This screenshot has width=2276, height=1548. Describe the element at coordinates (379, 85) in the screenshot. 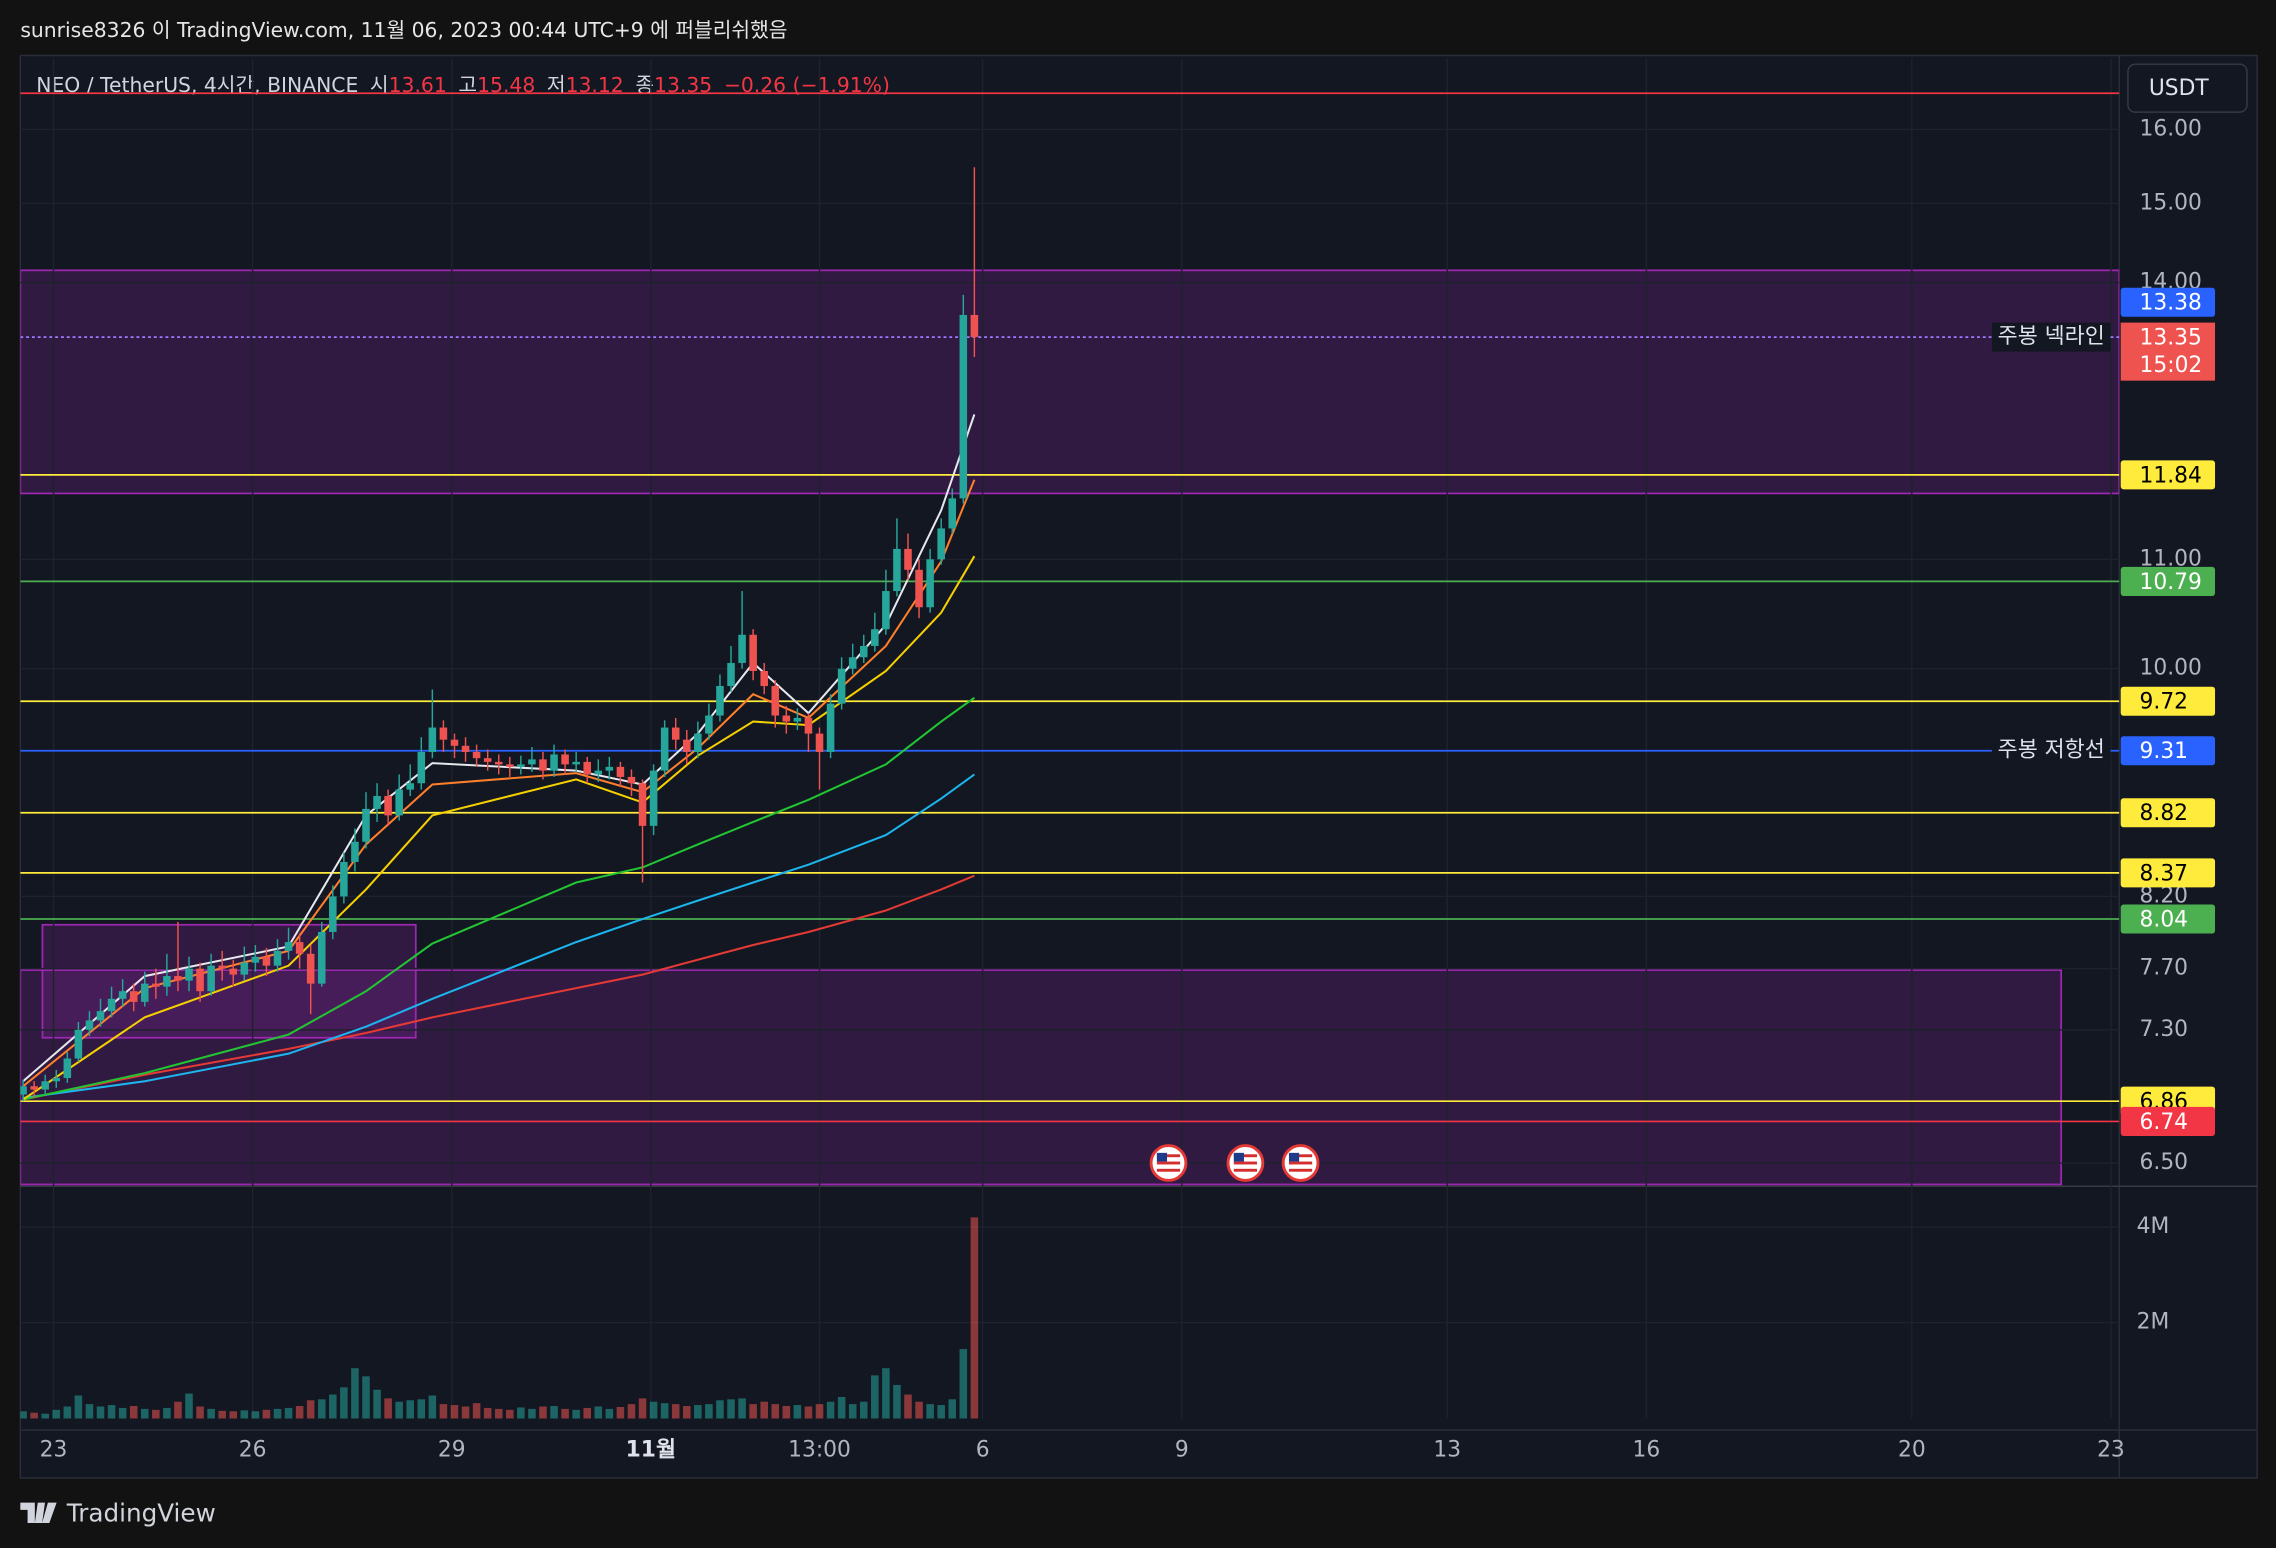

I see `o-label: 시` at that location.